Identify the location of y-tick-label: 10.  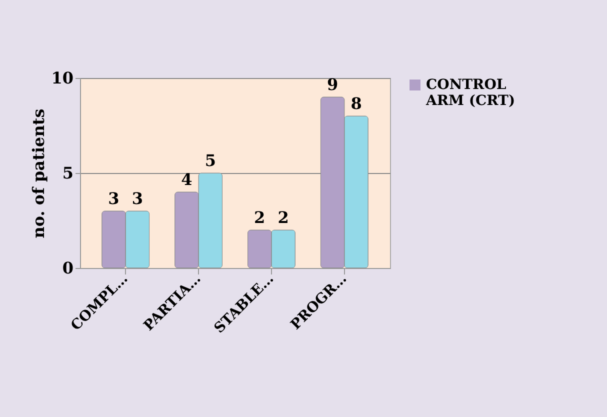
(62, 78).